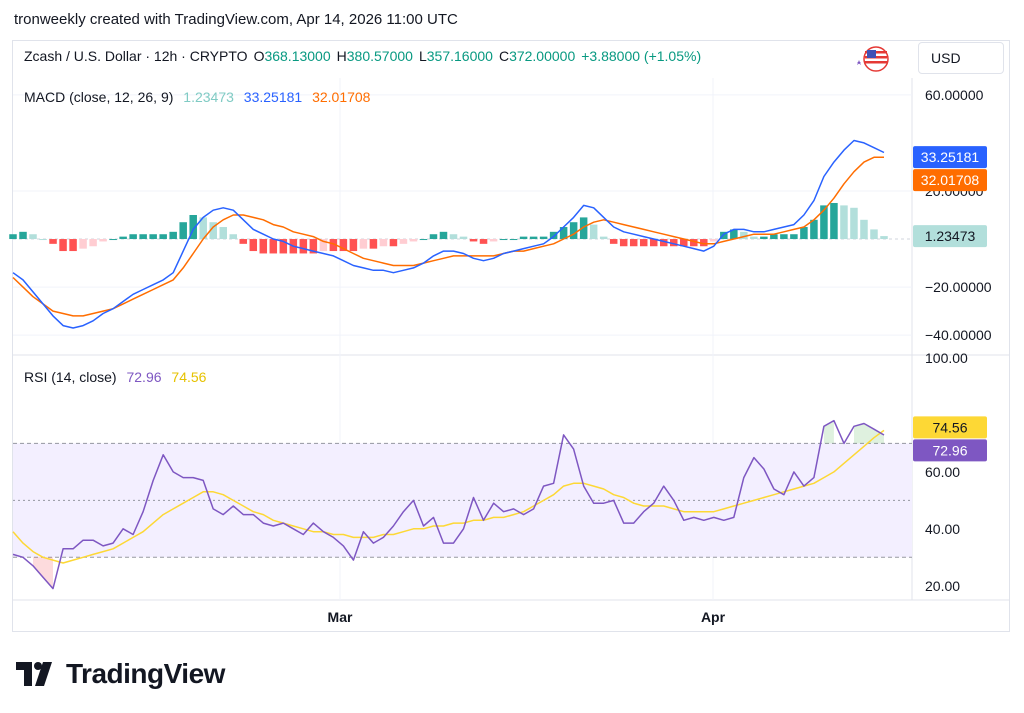 This screenshot has height=713, width=1024. What do you see at coordinates (946, 358) in the screenshot?
I see `rsi-y-tick-label: 100.00` at bounding box center [946, 358].